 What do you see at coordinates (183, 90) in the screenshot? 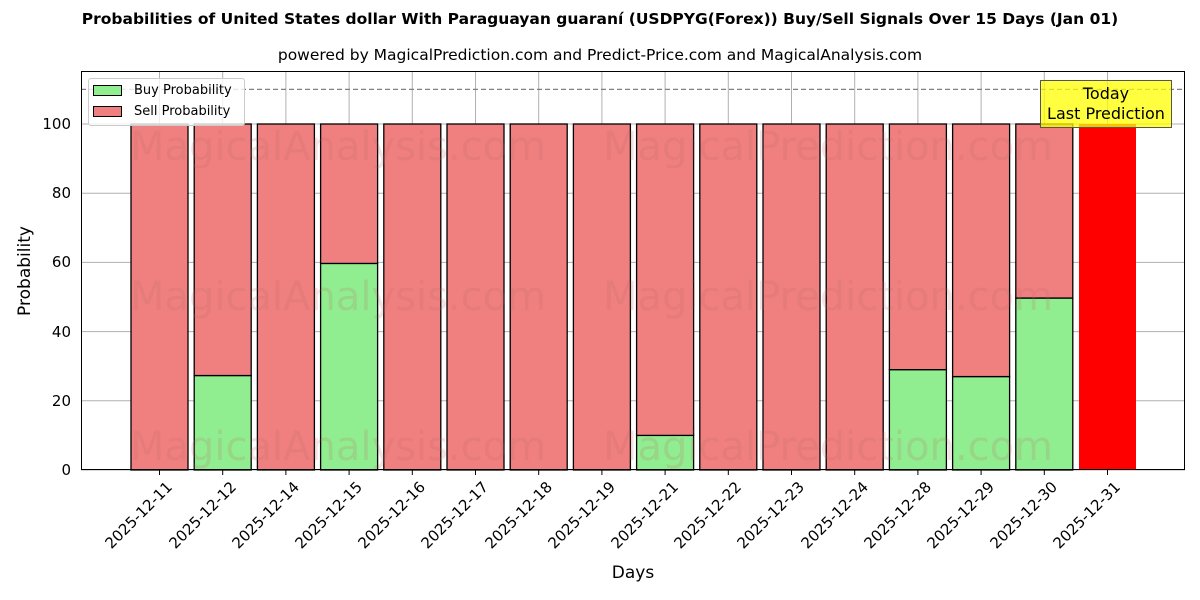
I see `legend-label-buy: Buy Probability` at bounding box center [183, 90].